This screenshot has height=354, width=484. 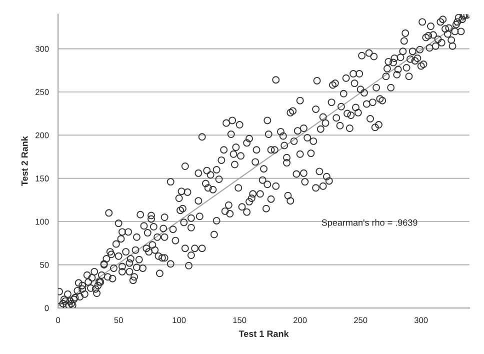 What do you see at coordinates (44, 265) in the screenshot?
I see `y-tick-label: 50` at bounding box center [44, 265].